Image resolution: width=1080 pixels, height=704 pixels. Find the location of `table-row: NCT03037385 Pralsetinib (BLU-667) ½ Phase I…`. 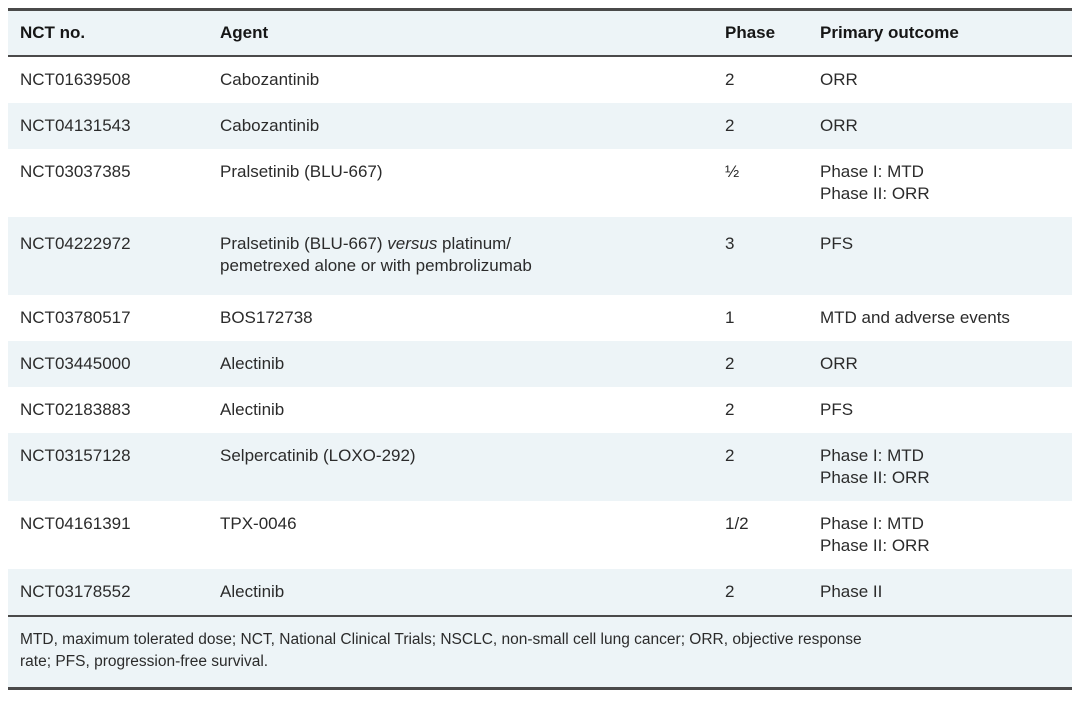

table-row: NCT03037385 Pralsetinib (BLU-667) ½ Phase I… is located at coordinates (540, 183).